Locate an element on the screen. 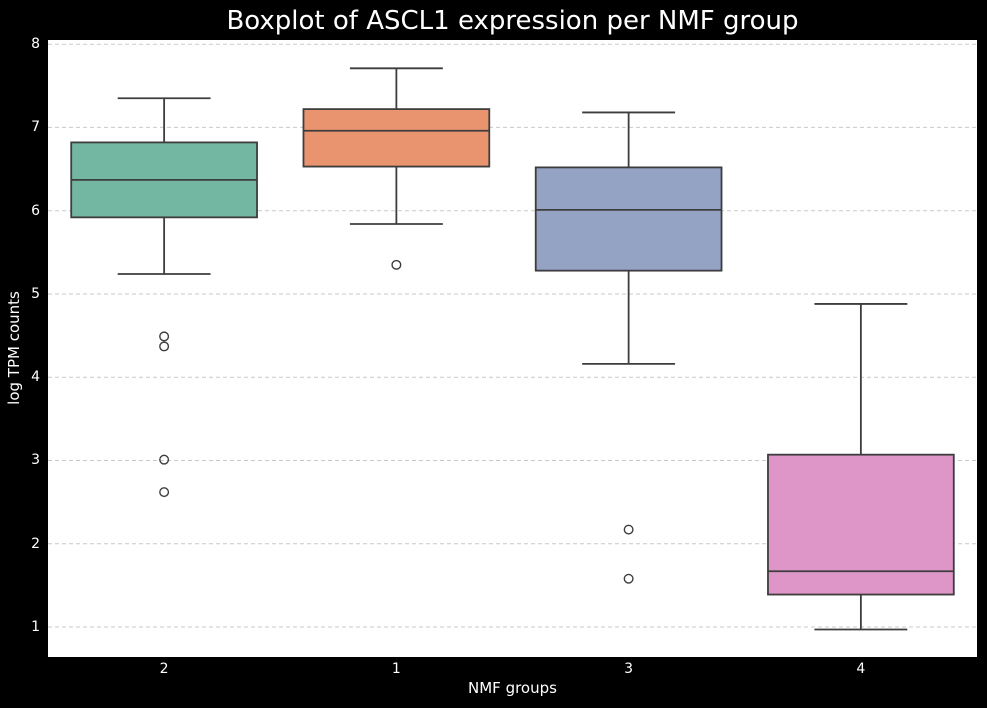 The image size is (987, 708). y-tick-label: 1 is located at coordinates (35, 627).